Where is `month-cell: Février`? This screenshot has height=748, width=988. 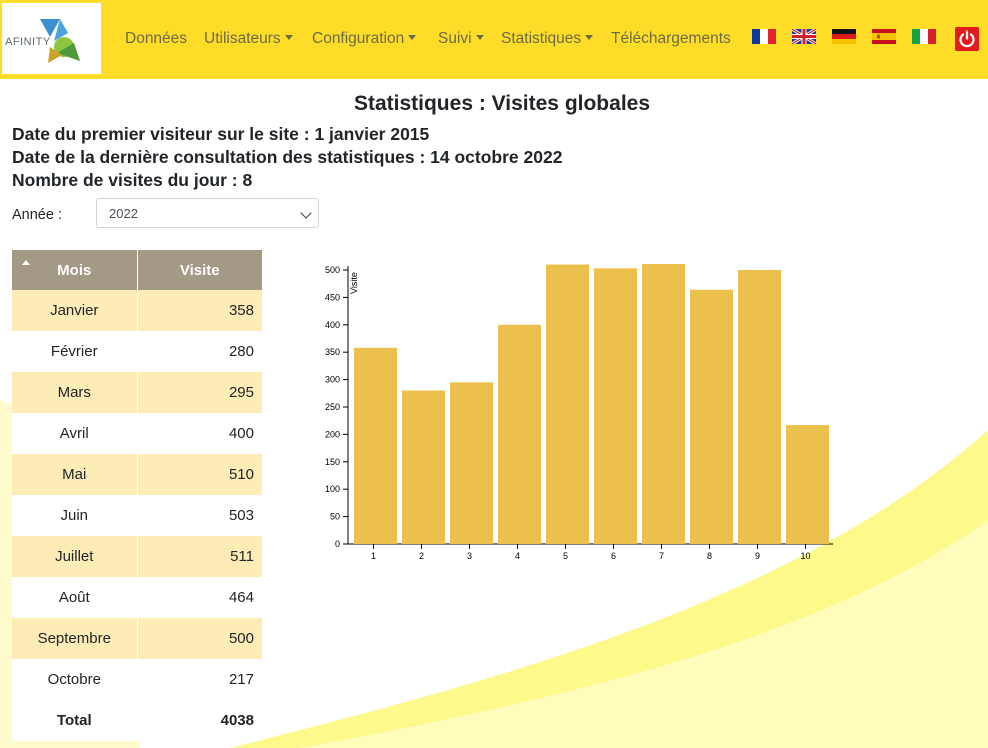 month-cell: Février is located at coordinates (75, 351).